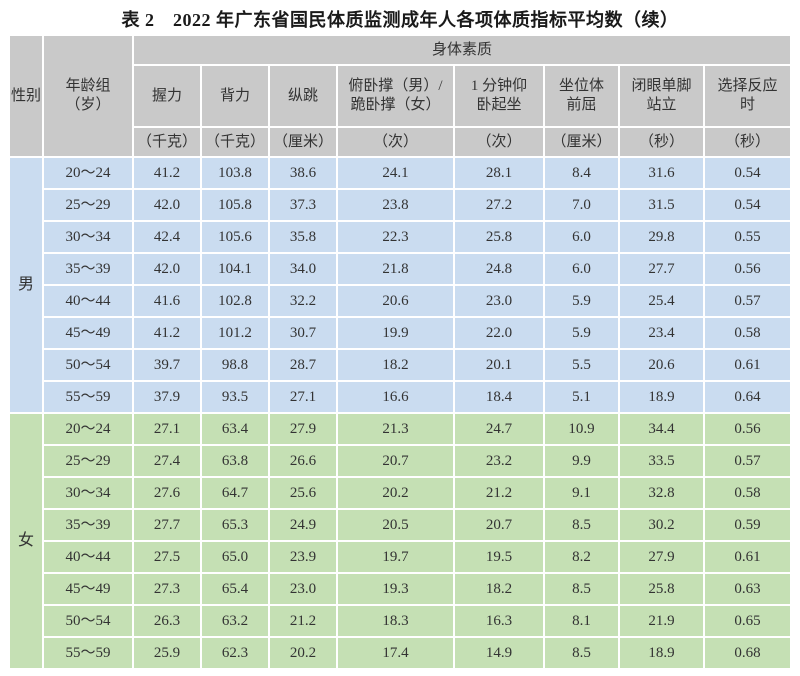 Image resolution: width=800 pixels, height=676 pixels. Describe the element at coordinates (235, 653) in the screenshot. I see `value-cell: 62.3` at that location.